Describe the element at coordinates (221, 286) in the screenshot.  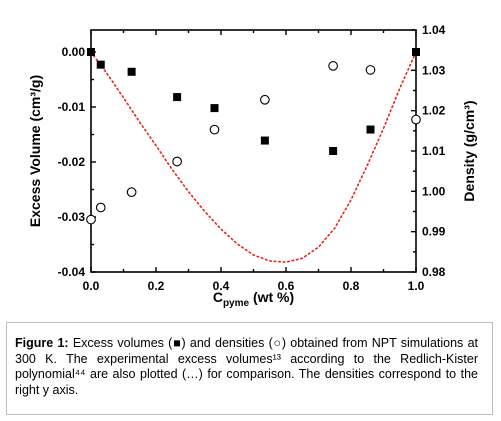
I see `x-tick-label: 0.4` at that location.